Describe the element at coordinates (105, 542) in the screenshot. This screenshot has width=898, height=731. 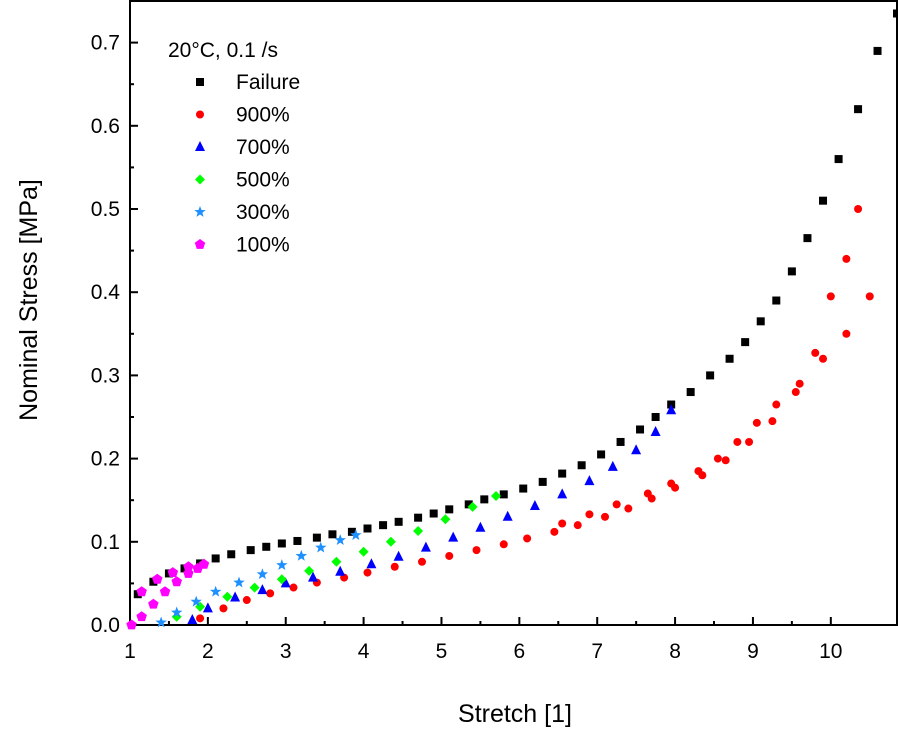
I see `y-tick-label: 0.1` at that location.